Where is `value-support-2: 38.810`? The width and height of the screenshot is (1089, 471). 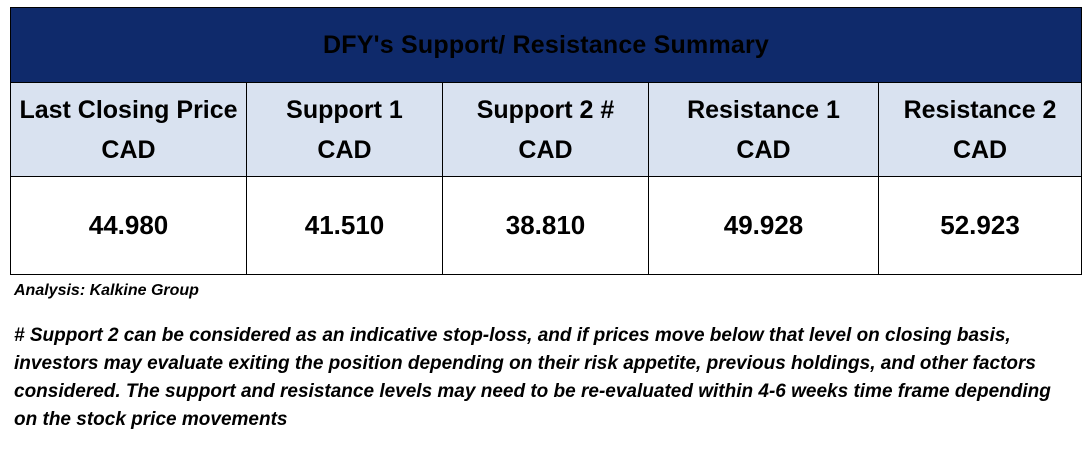 value-support-2: 38.810 is located at coordinates (545, 225).